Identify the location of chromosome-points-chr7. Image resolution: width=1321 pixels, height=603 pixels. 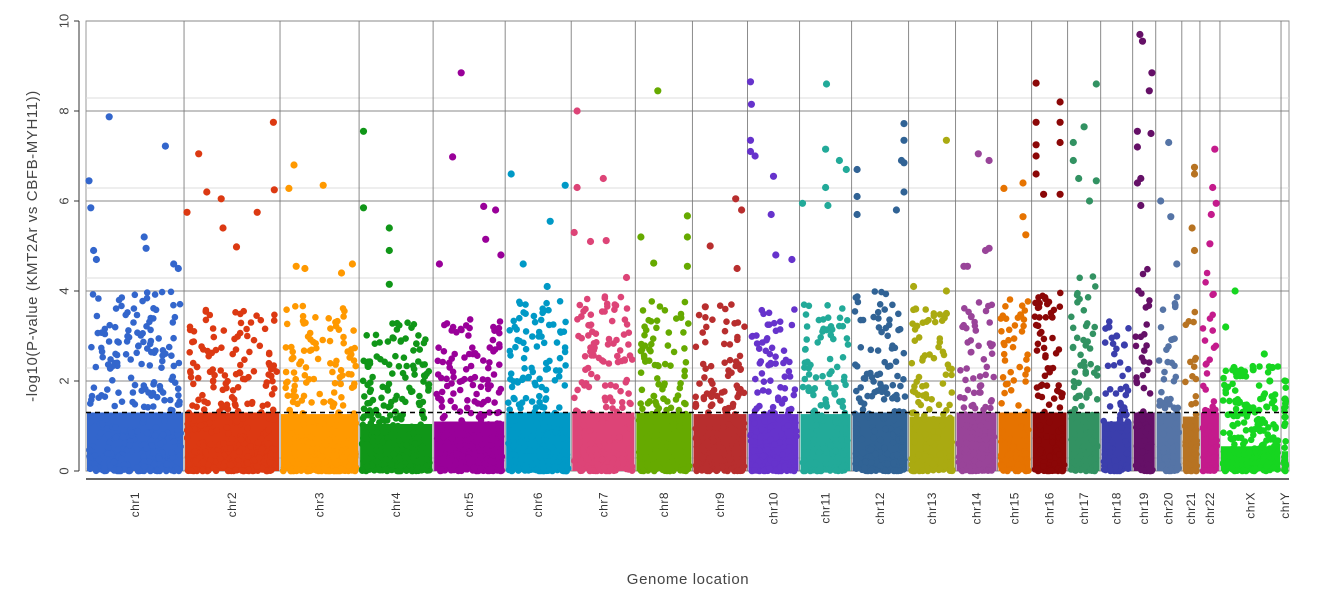
(603, 291).